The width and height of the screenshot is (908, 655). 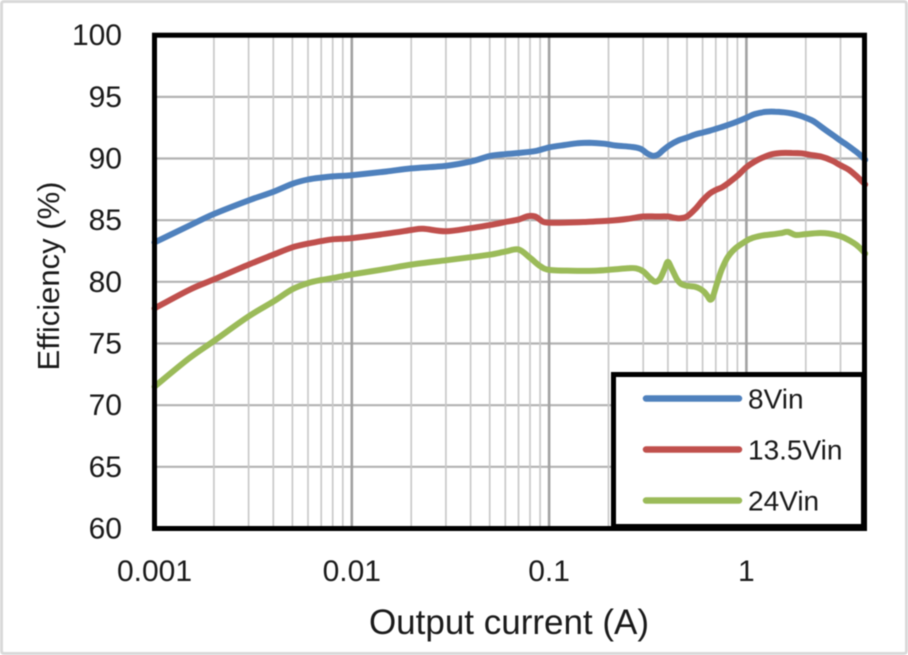 I want to click on svg-text: 1, so click(x=746, y=571).